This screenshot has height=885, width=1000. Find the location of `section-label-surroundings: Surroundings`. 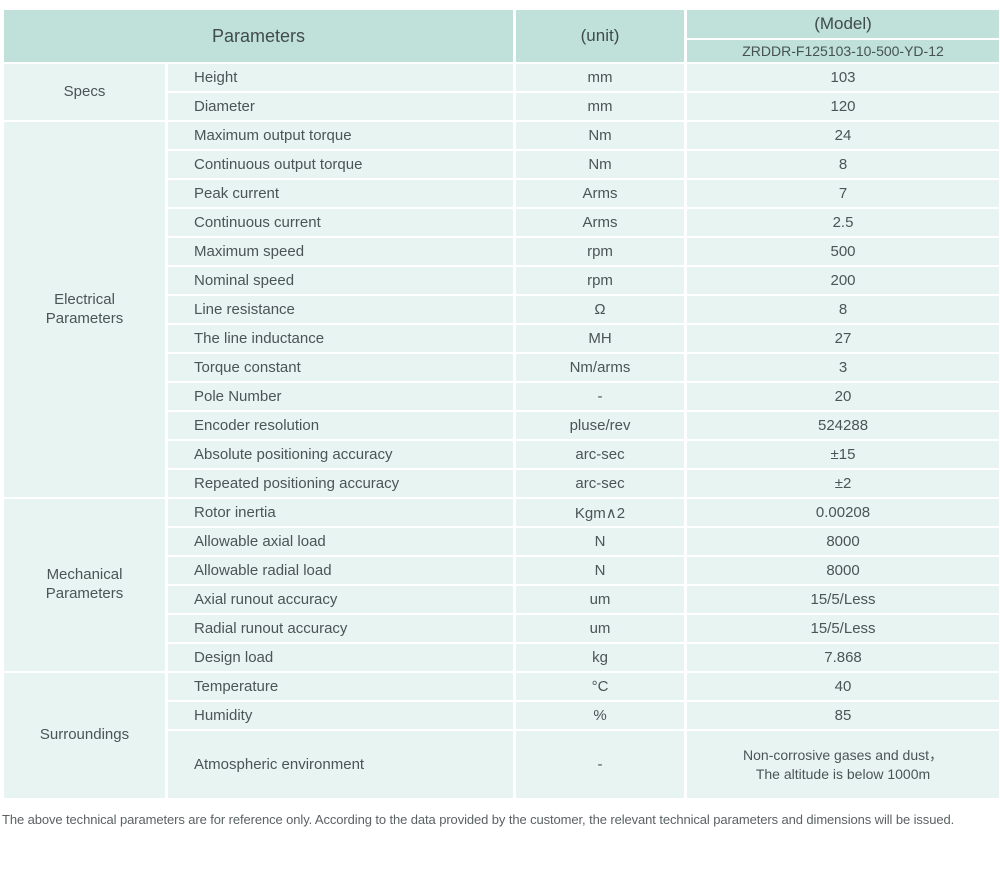

section-label-surroundings: Surroundings is located at coordinates (84, 735).